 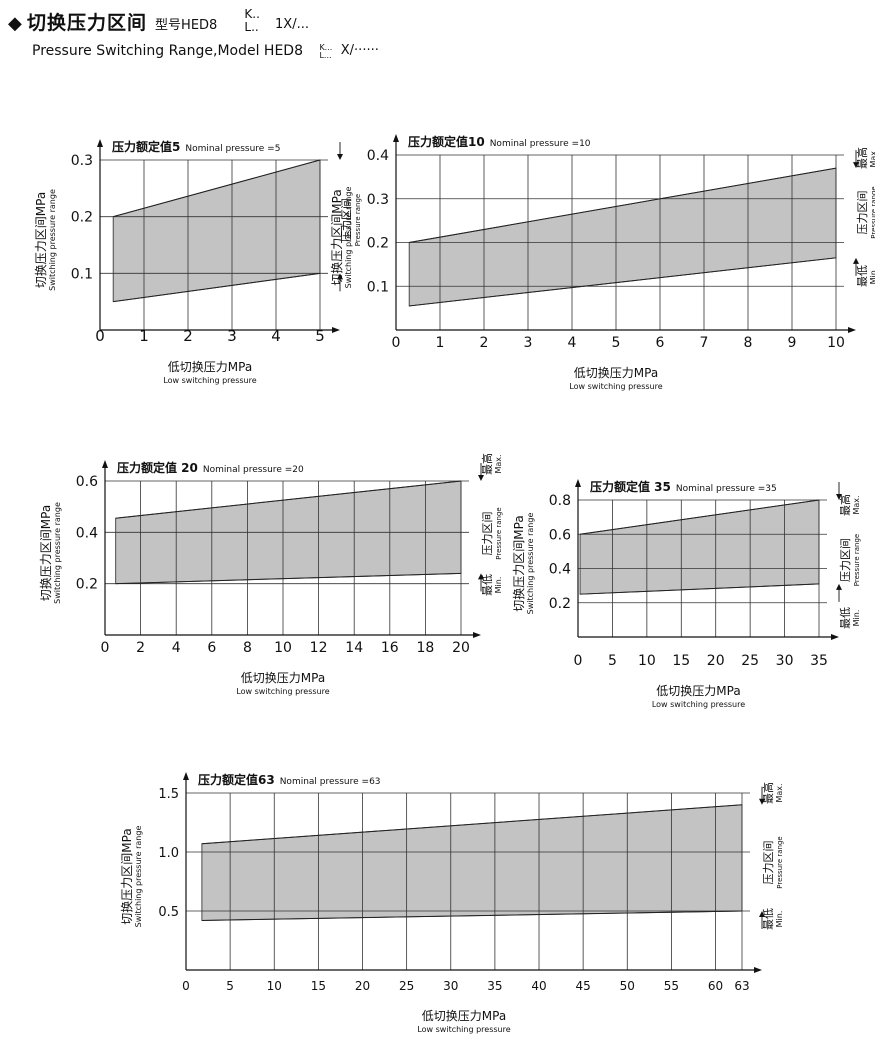 I want to click on x-tick-label: 15, so click(x=318, y=986).